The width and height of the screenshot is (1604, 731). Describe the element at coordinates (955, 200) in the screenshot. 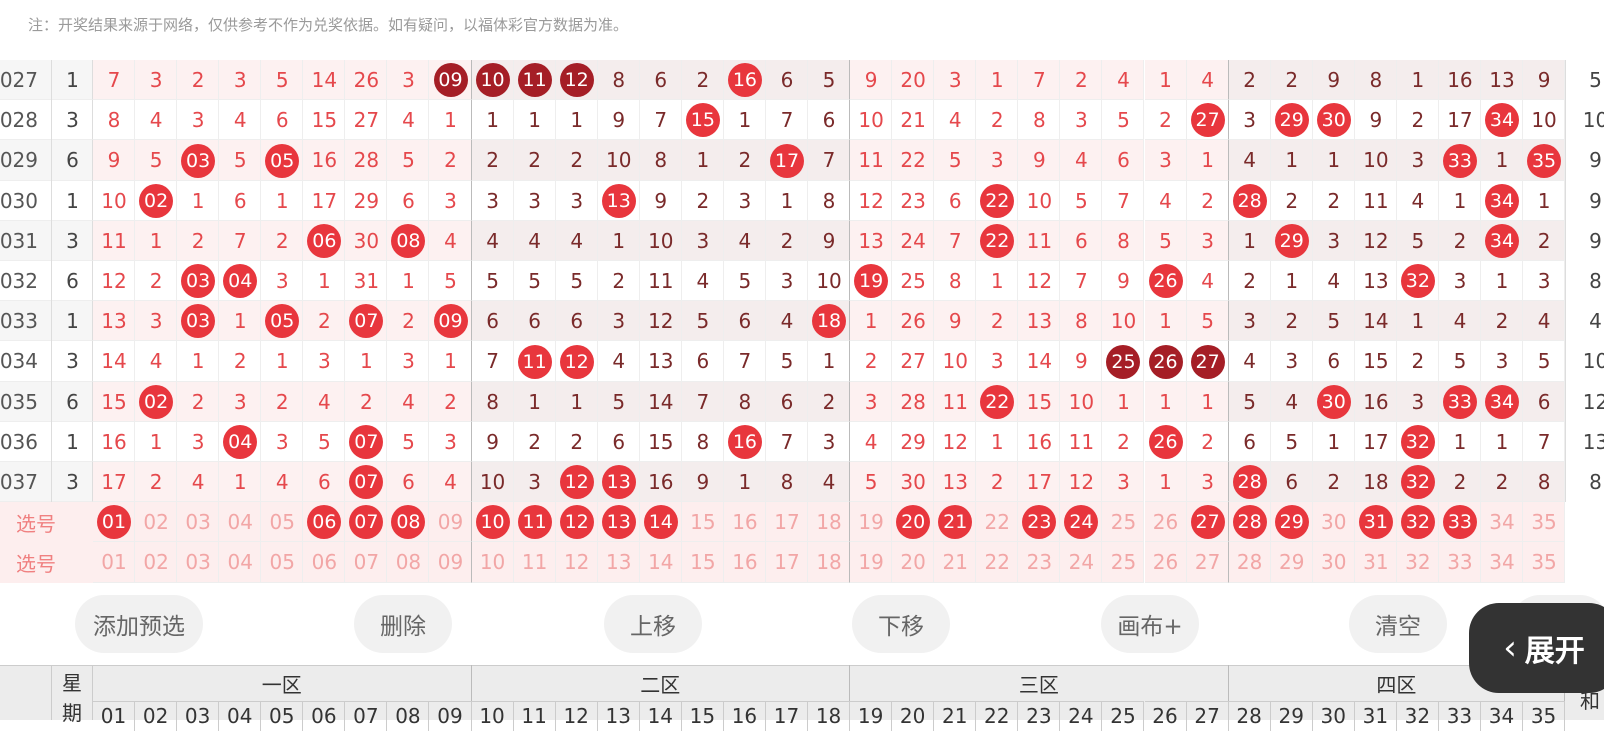

I see `cell-value: 6` at that location.